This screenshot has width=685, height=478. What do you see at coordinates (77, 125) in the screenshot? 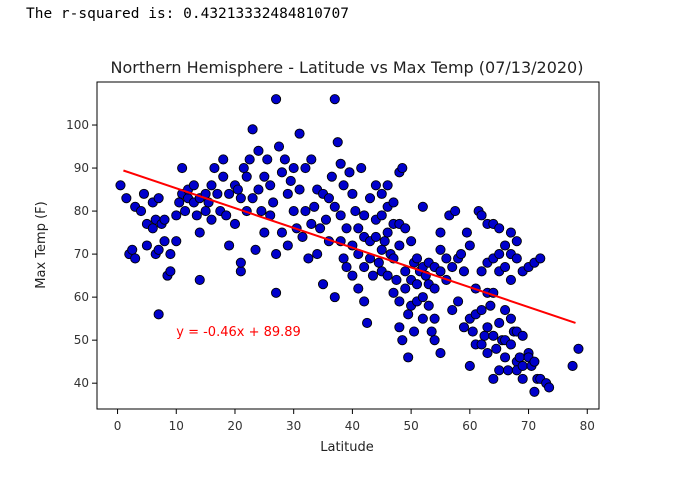
I see `y-tick-label: 100` at bounding box center [77, 125].